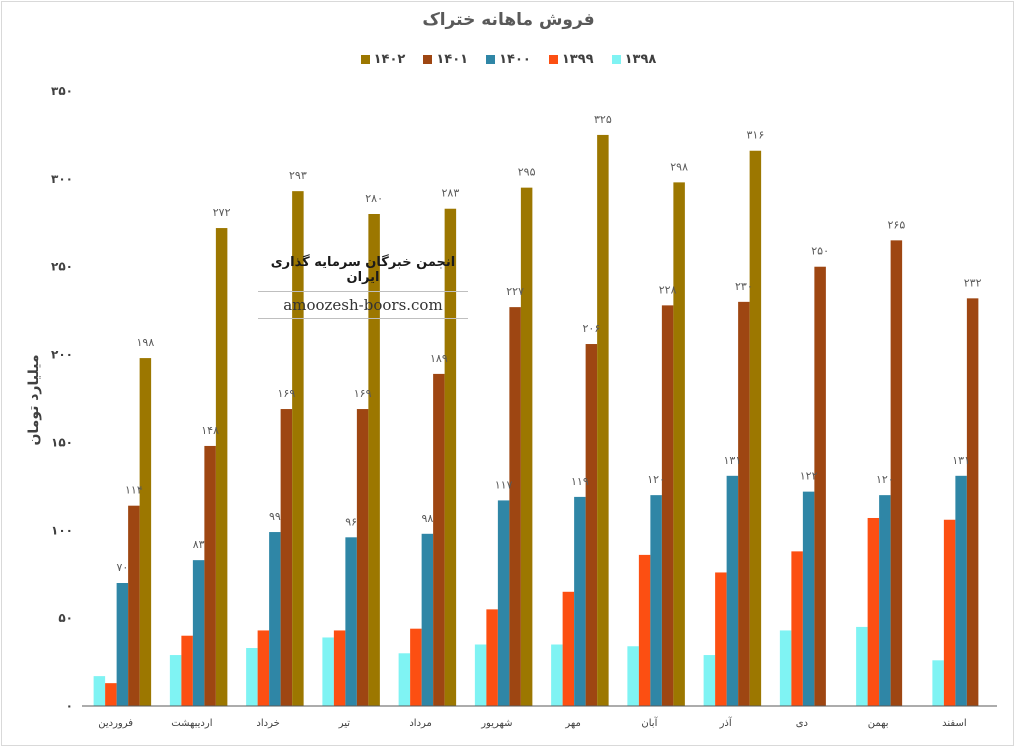 The image size is (1017, 749). I want to click on data-label: ۱۸۹, so click(439, 358).